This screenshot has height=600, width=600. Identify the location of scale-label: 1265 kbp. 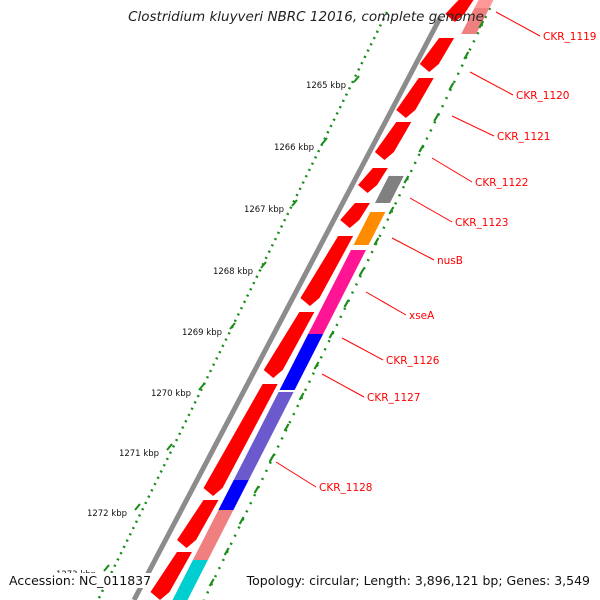
(326, 86).